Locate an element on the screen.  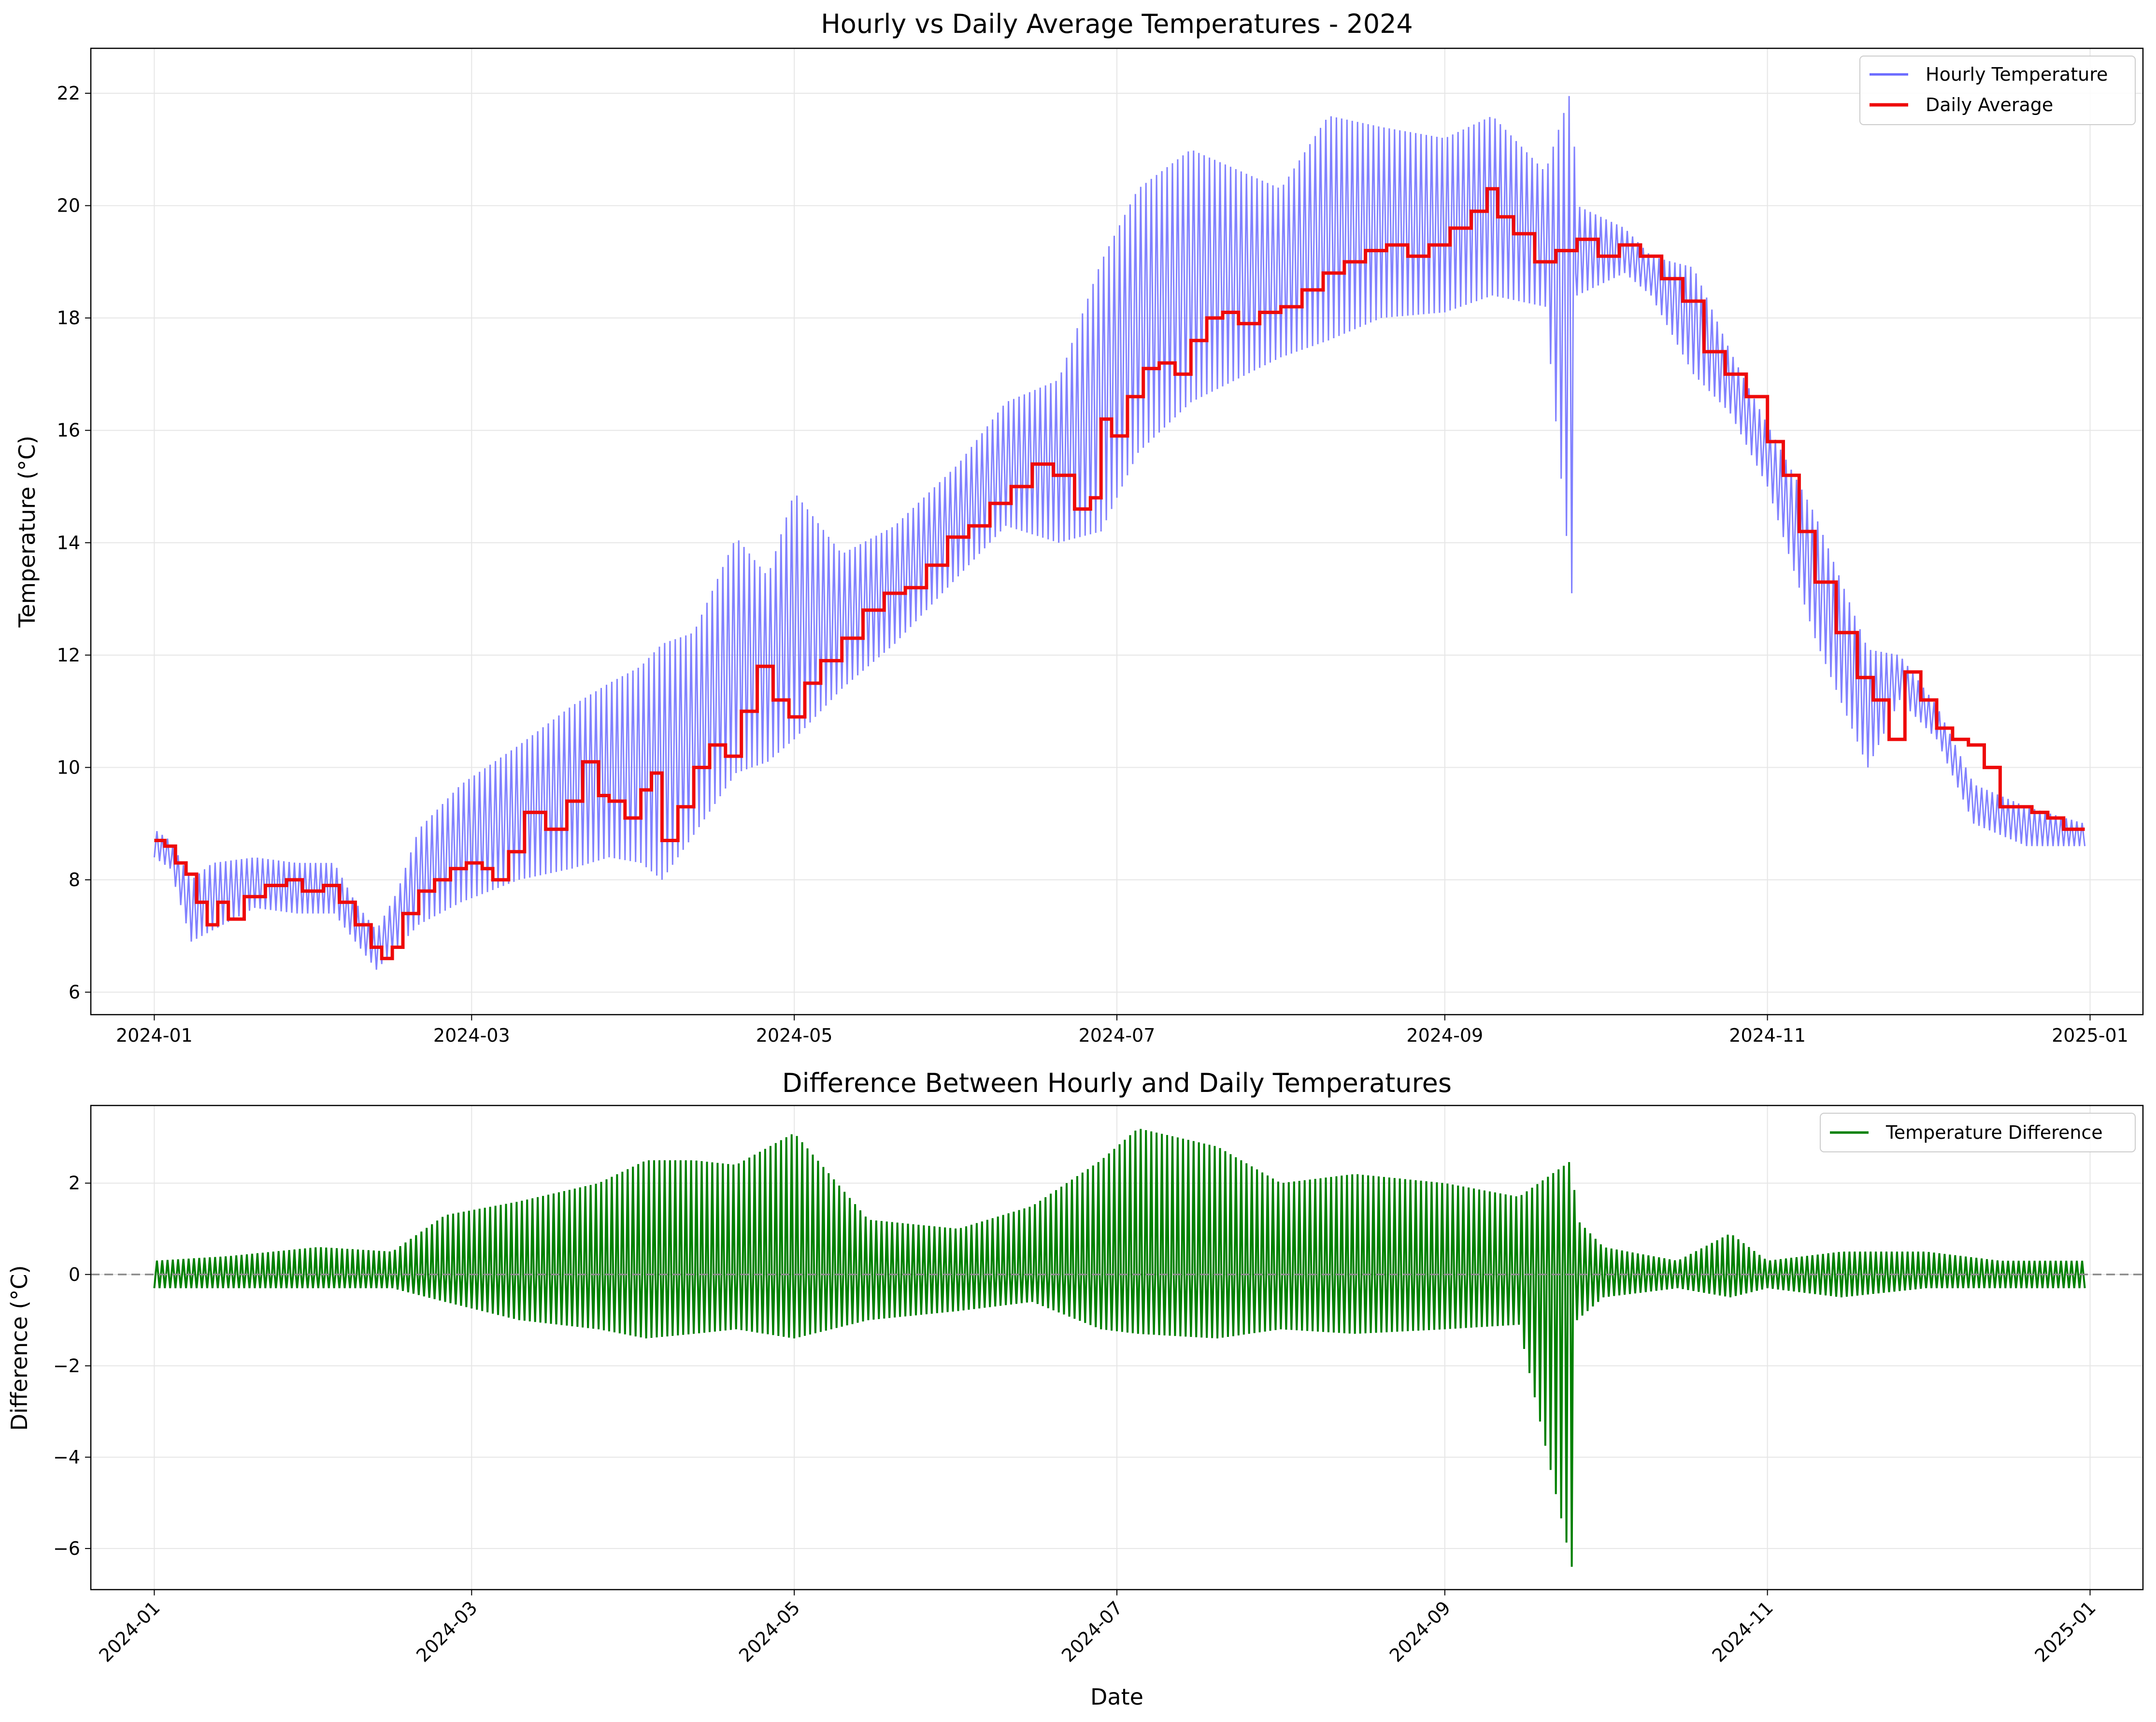
y-tick-label: −2 is located at coordinates (66, 1366).